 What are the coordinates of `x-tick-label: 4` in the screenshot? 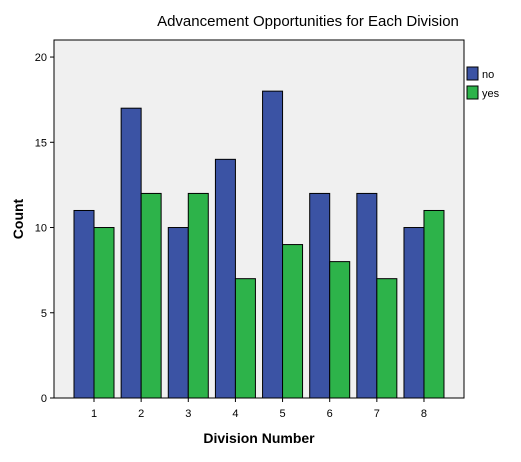 It's located at (235, 414).